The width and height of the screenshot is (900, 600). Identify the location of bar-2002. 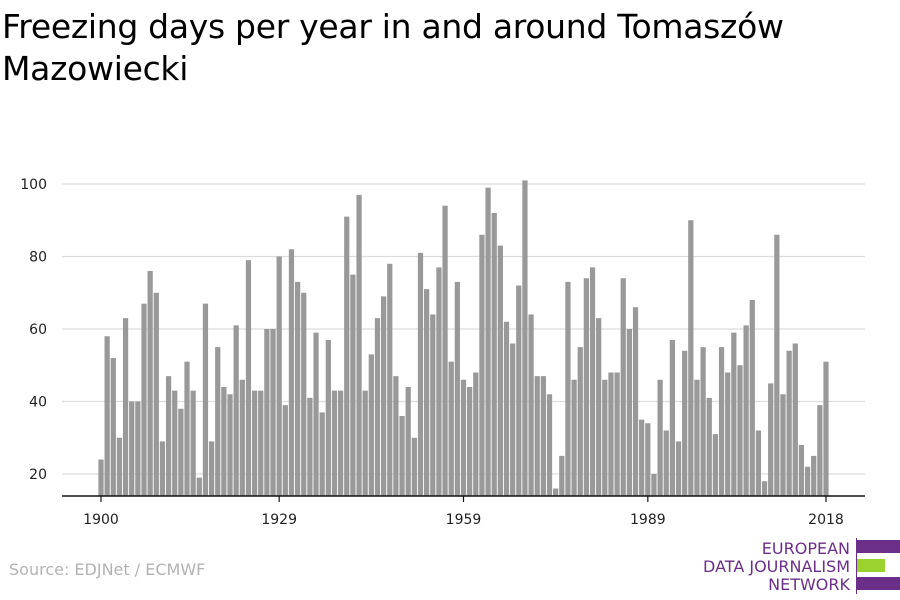
(728, 434).